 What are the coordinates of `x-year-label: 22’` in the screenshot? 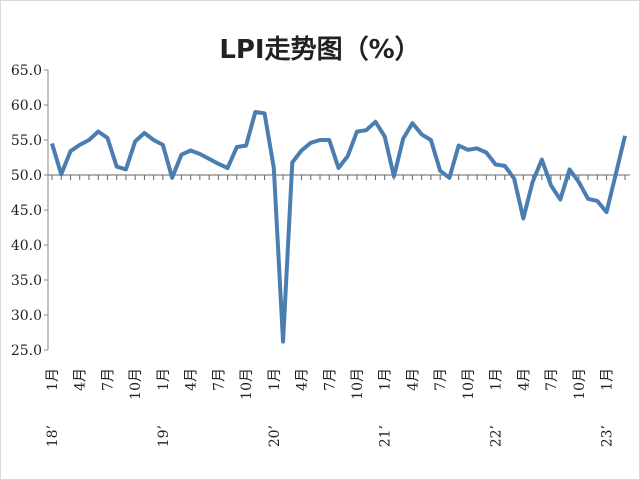 It's located at (497, 436).